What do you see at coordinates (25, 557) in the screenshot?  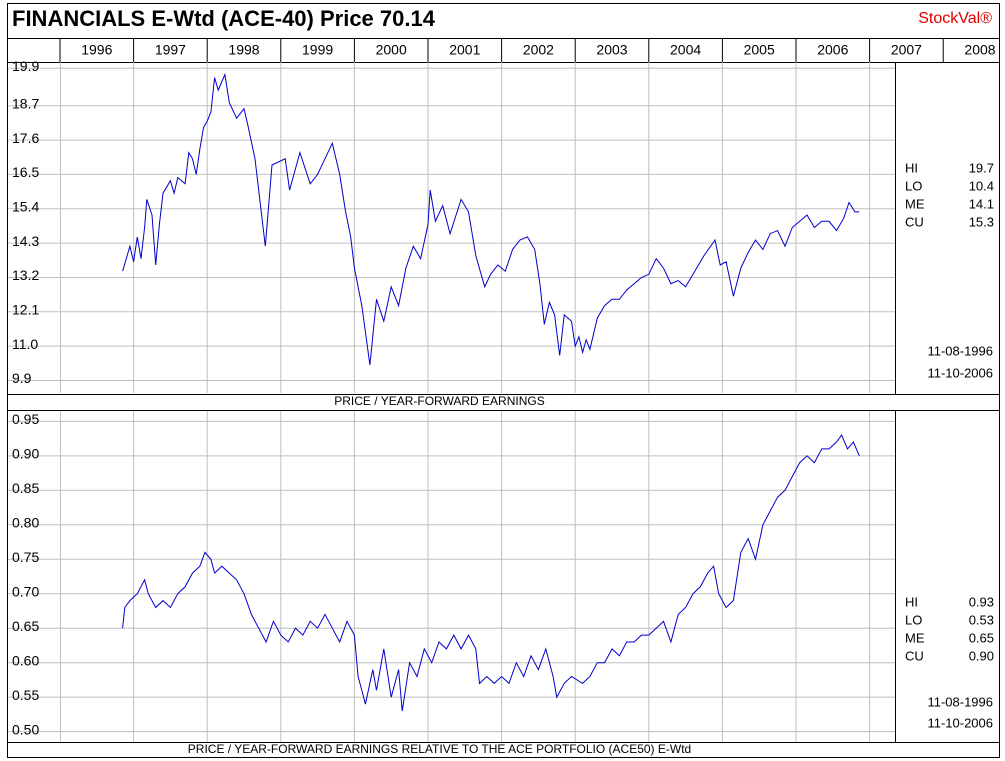 I see `y-tick-label: 0.75` at bounding box center [25, 557].